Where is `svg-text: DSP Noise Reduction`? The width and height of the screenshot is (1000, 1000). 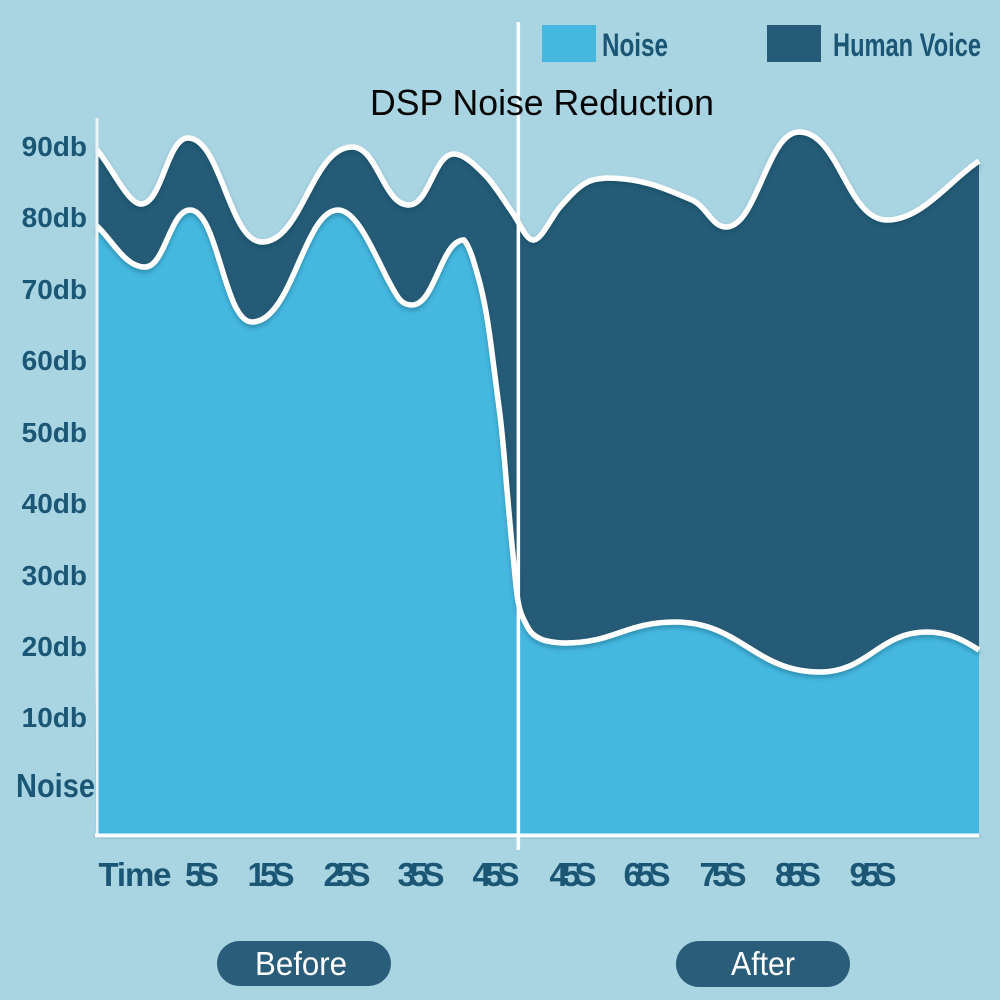
svg-text: DSP Noise Reduction is located at coordinates (542, 102).